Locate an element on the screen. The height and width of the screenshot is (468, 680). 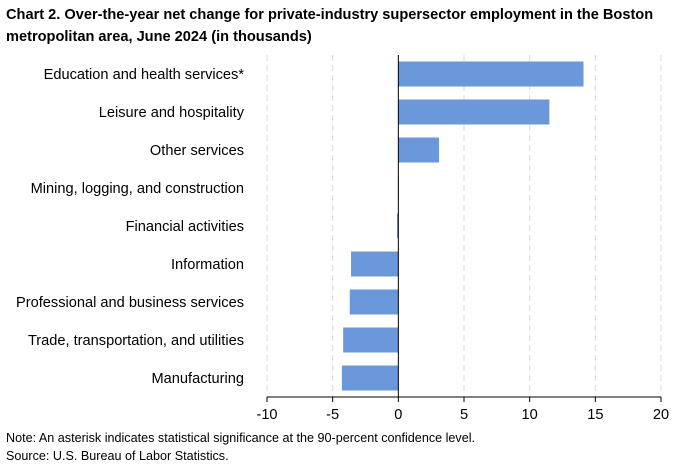
category-label: Financial activities is located at coordinates (185, 227).